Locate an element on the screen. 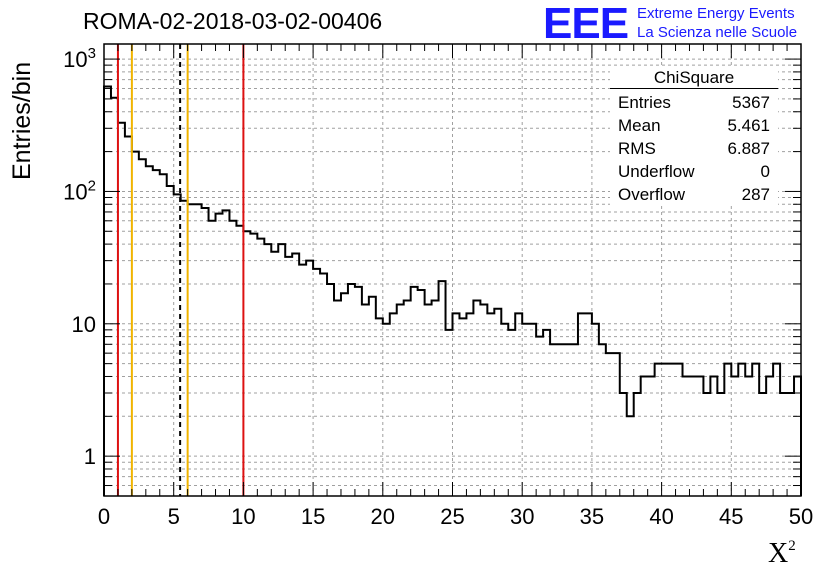 This screenshot has height=572, width=836. eee-logo: EEE is located at coordinates (586, 24).